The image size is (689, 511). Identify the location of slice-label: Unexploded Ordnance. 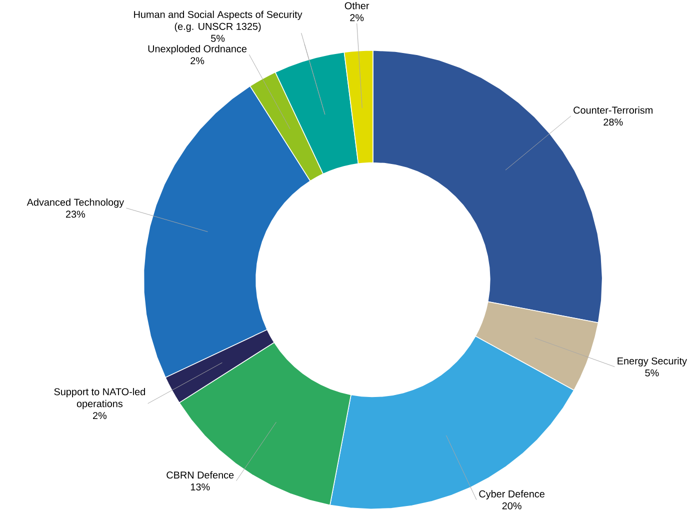
(197, 49).